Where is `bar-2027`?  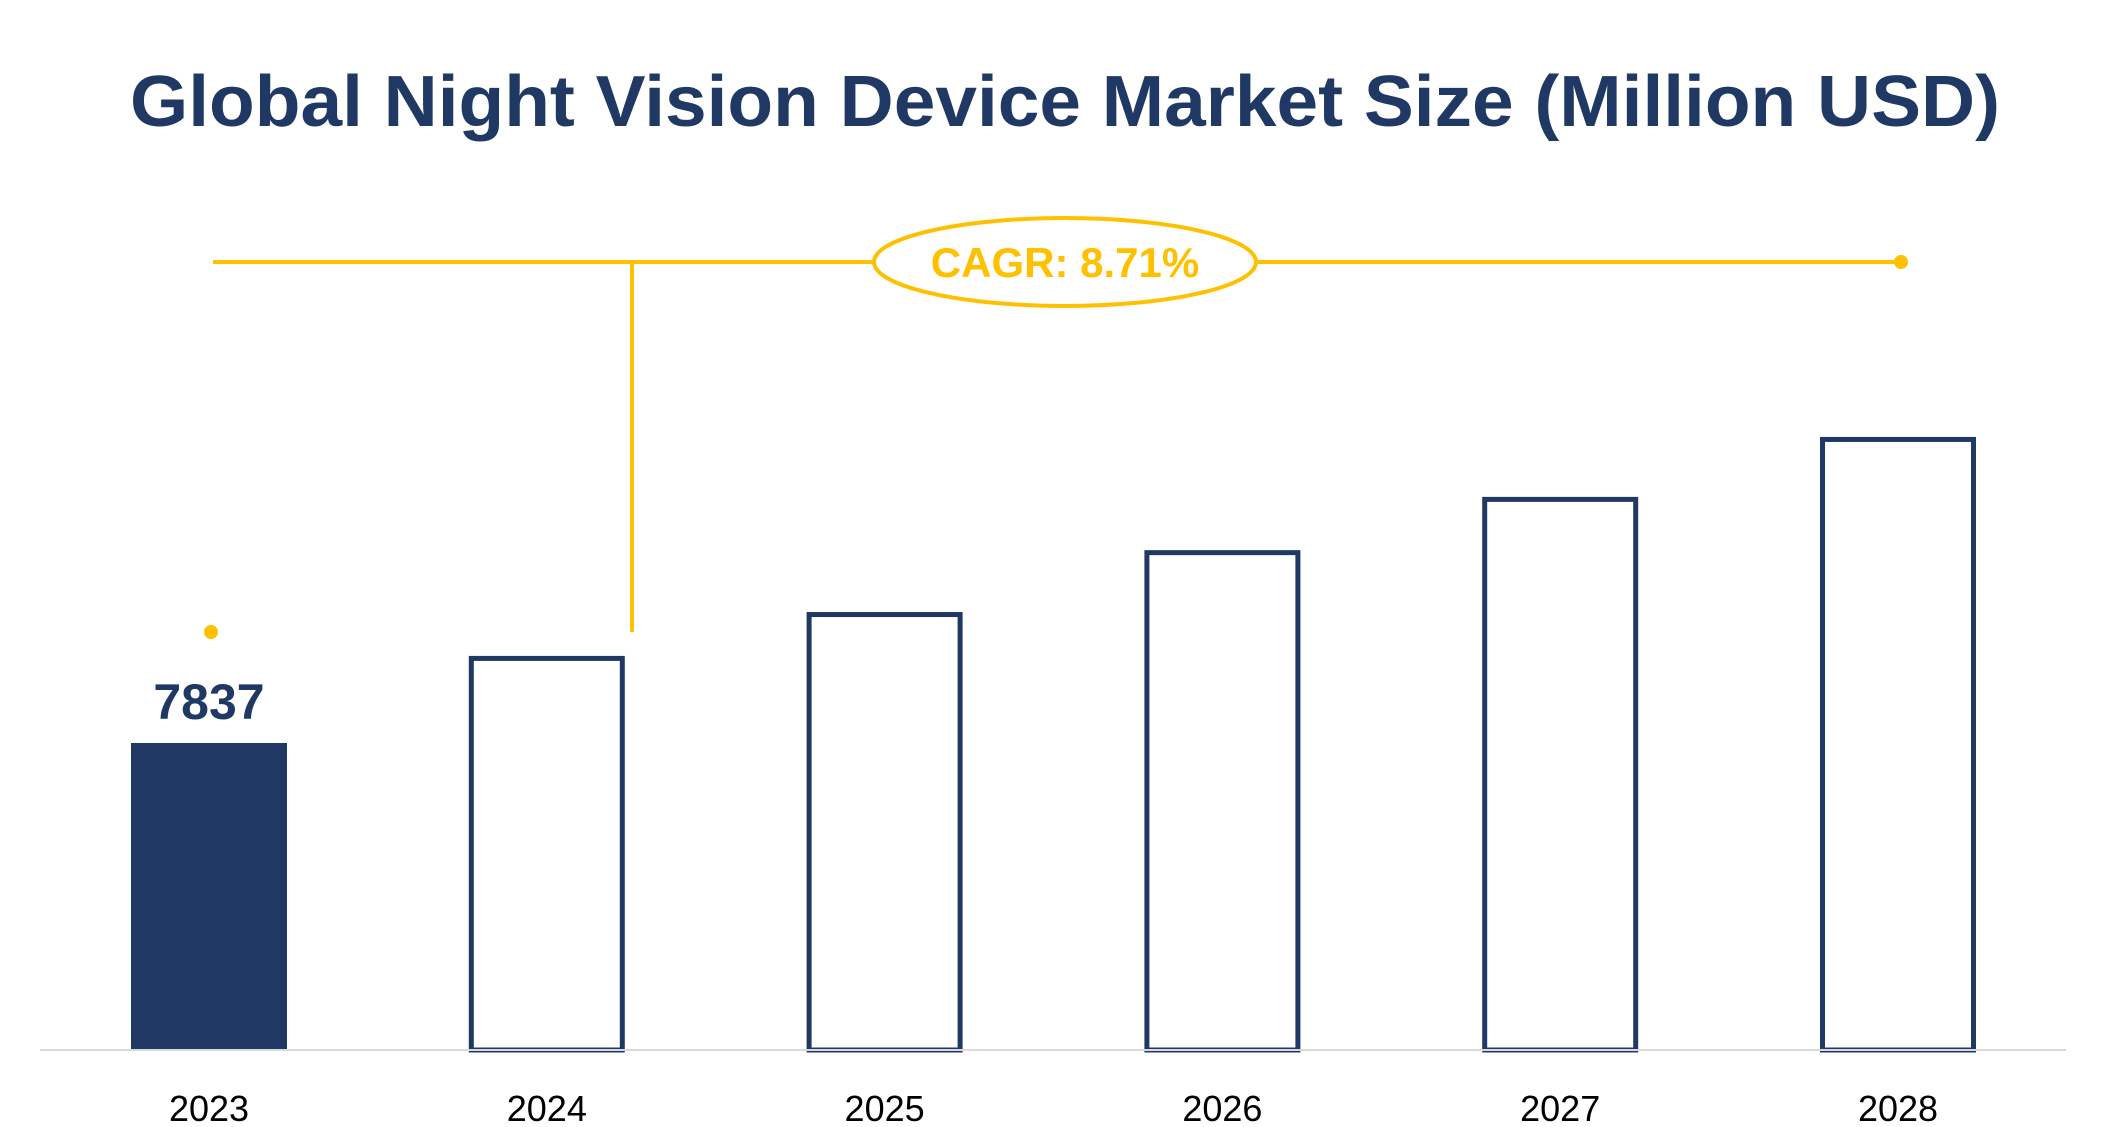
bar-2027 is located at coordinates (1560, 774).